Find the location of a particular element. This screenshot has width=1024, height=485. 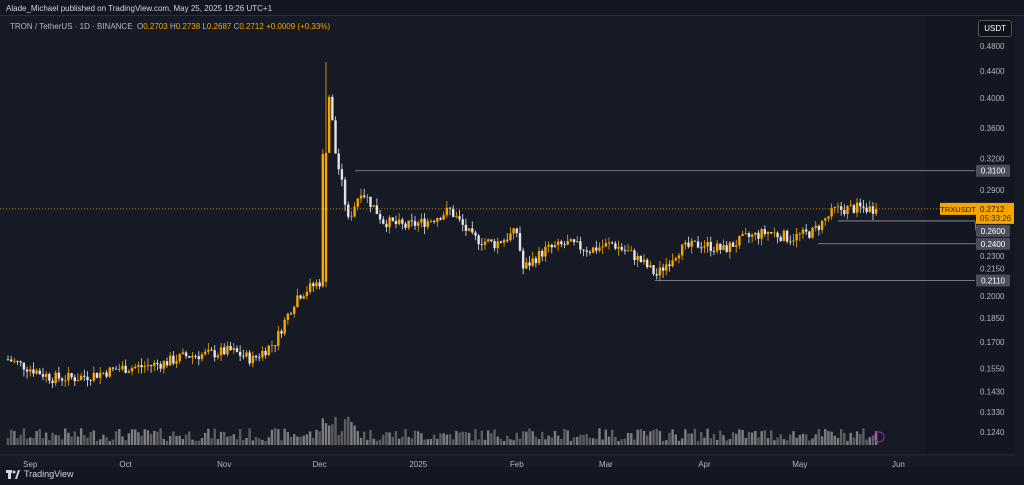

brand-name: TradingView is located at coordinates (49, 474).